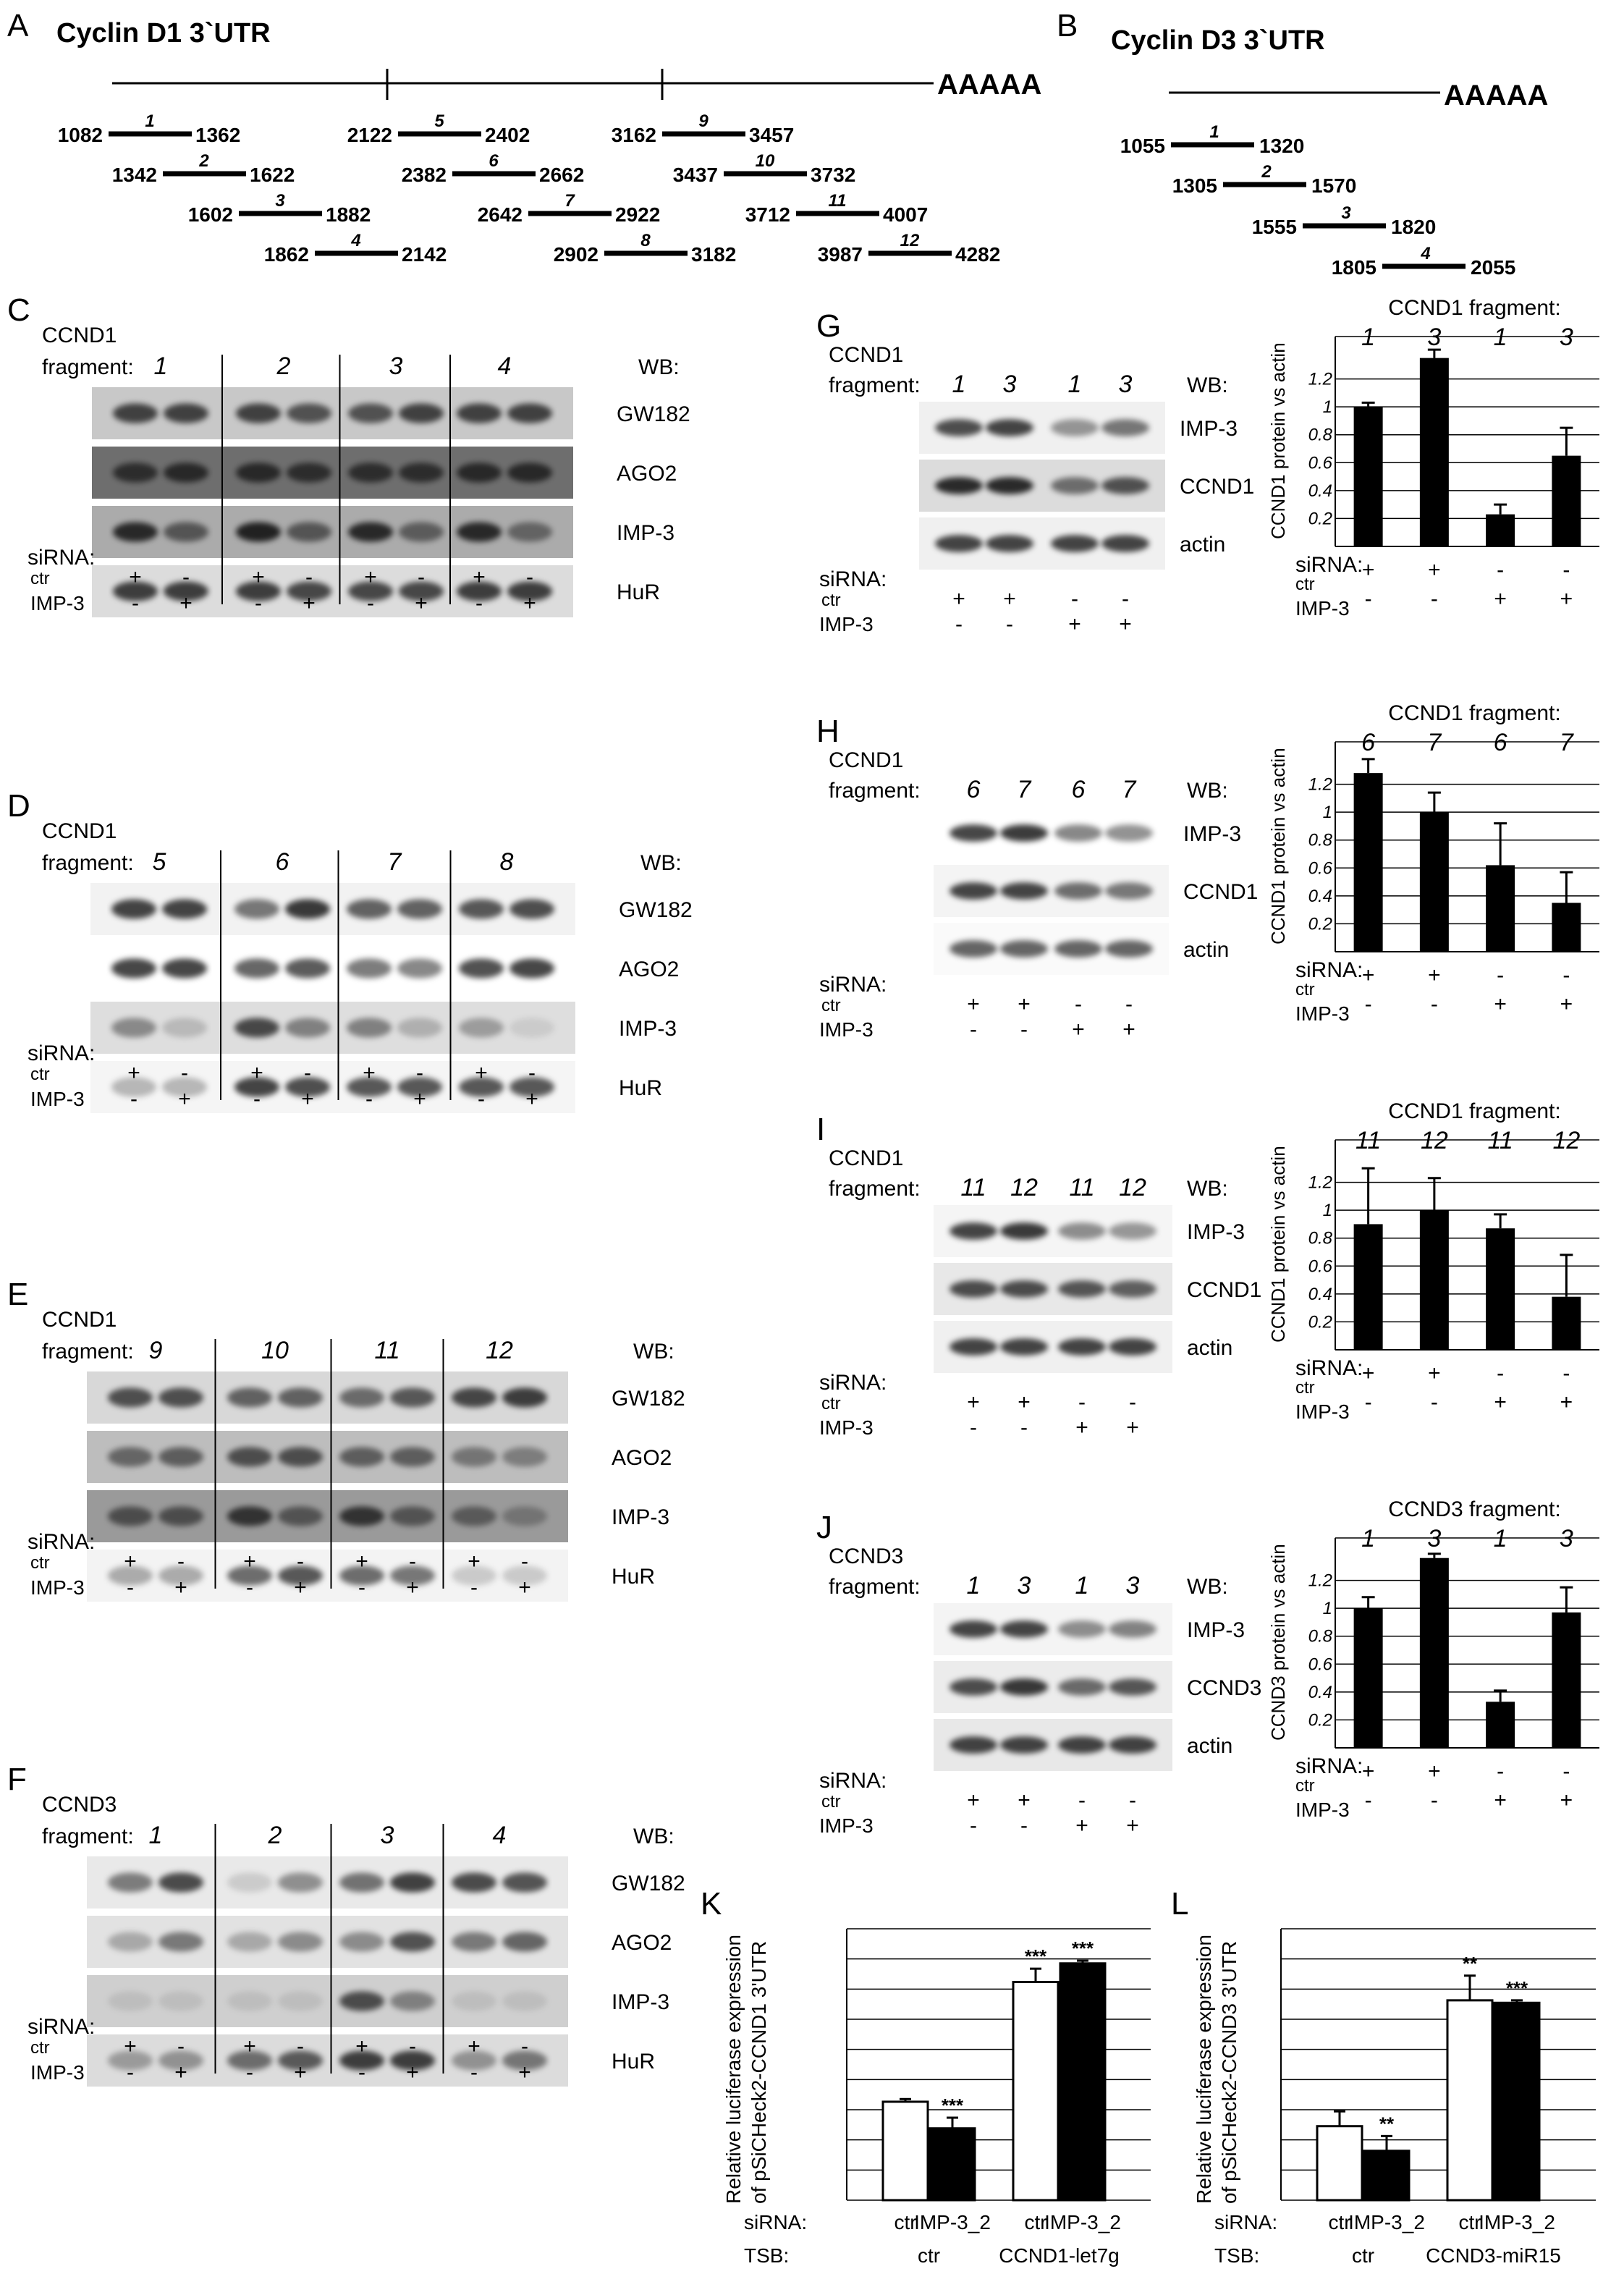  What do you see at coordinates (1333, 186) in the screenshot?
I see `fragment-end: 1570` at bounding box center [1333, 186].